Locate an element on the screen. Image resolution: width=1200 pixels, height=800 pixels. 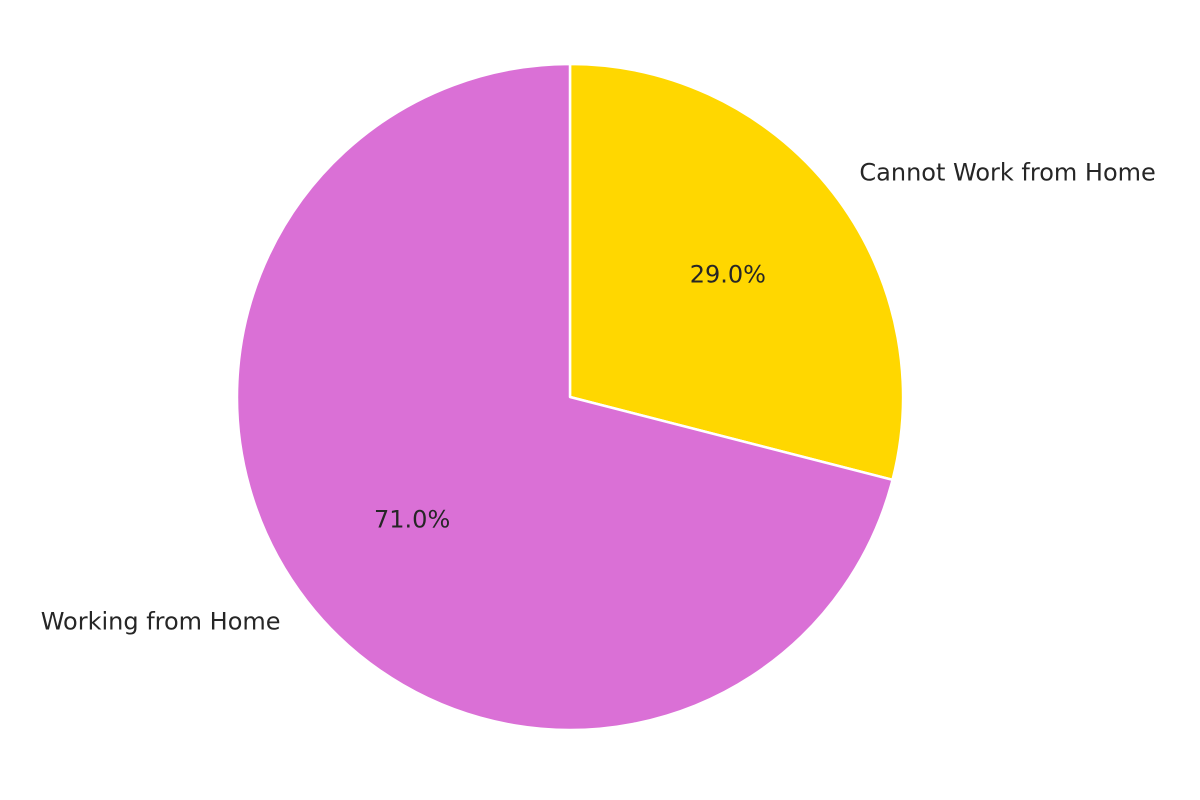
pie-category-label: Working from Home is located at coordinates (161, 622).